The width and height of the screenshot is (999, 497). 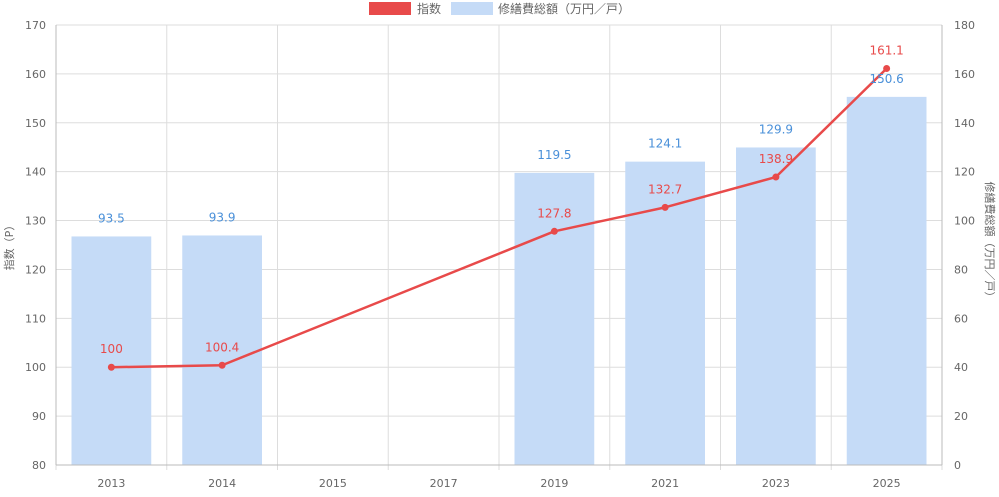 I want to click on y-right-tick-label: 80, so click(x=961, y=269).